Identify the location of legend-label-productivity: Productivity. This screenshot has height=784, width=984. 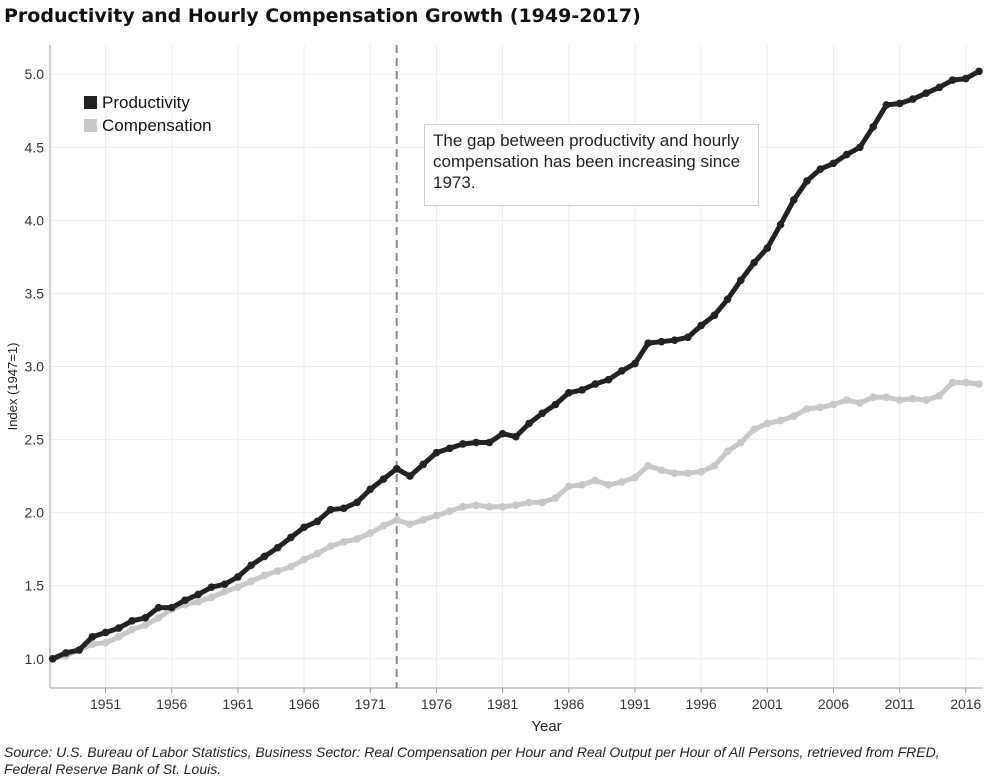
(146, 102).